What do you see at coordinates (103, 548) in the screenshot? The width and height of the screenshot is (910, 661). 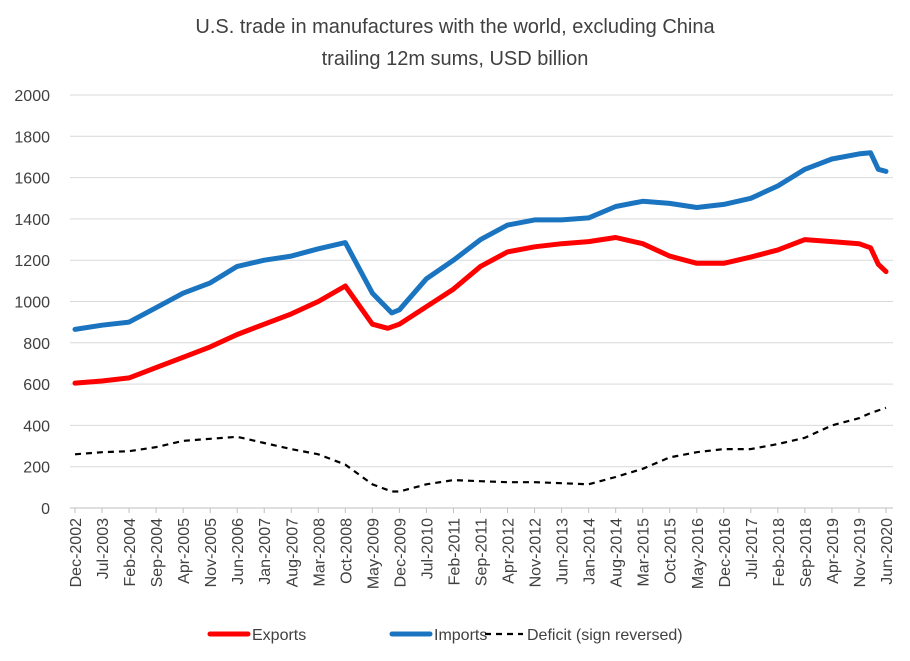 I see `x-tick-label: Jul-2003` at bounding box center [103, 548].